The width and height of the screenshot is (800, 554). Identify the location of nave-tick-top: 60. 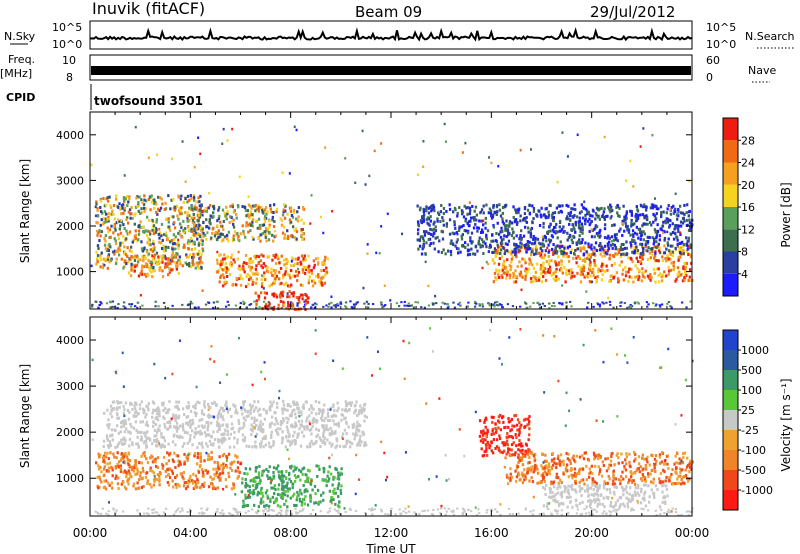
(713, 60).